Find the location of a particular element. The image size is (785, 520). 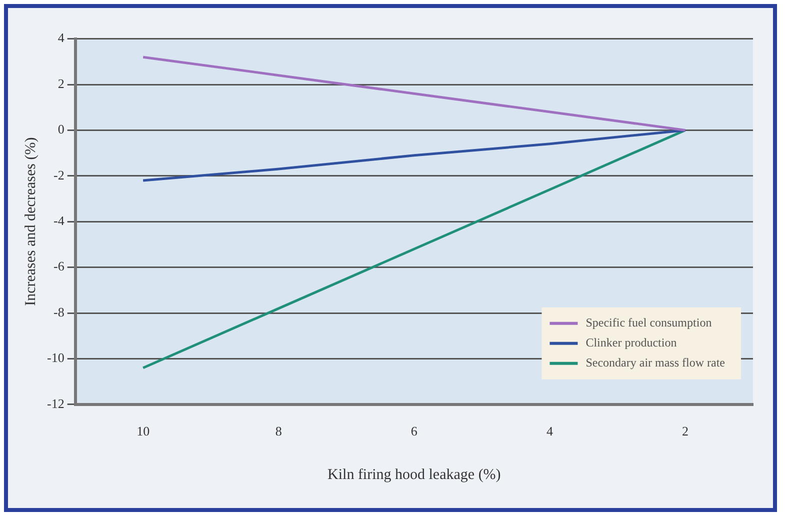

x-tick-label: 8 is located at coordinates (278, 431).